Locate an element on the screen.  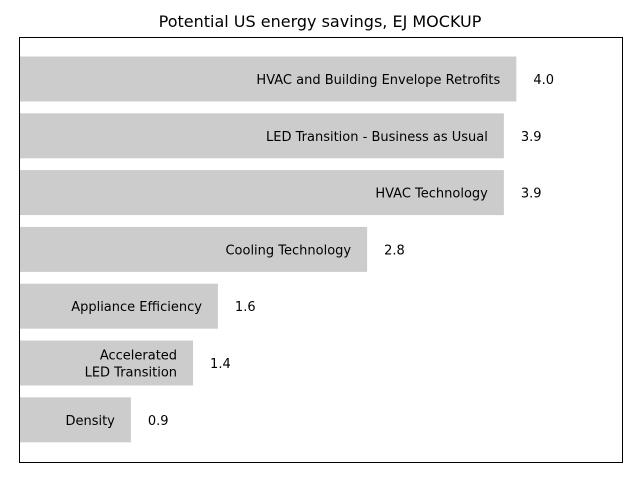
chart-title: Potential US energy savings, EJ MOCKUP is located at coordinates (320, 21).